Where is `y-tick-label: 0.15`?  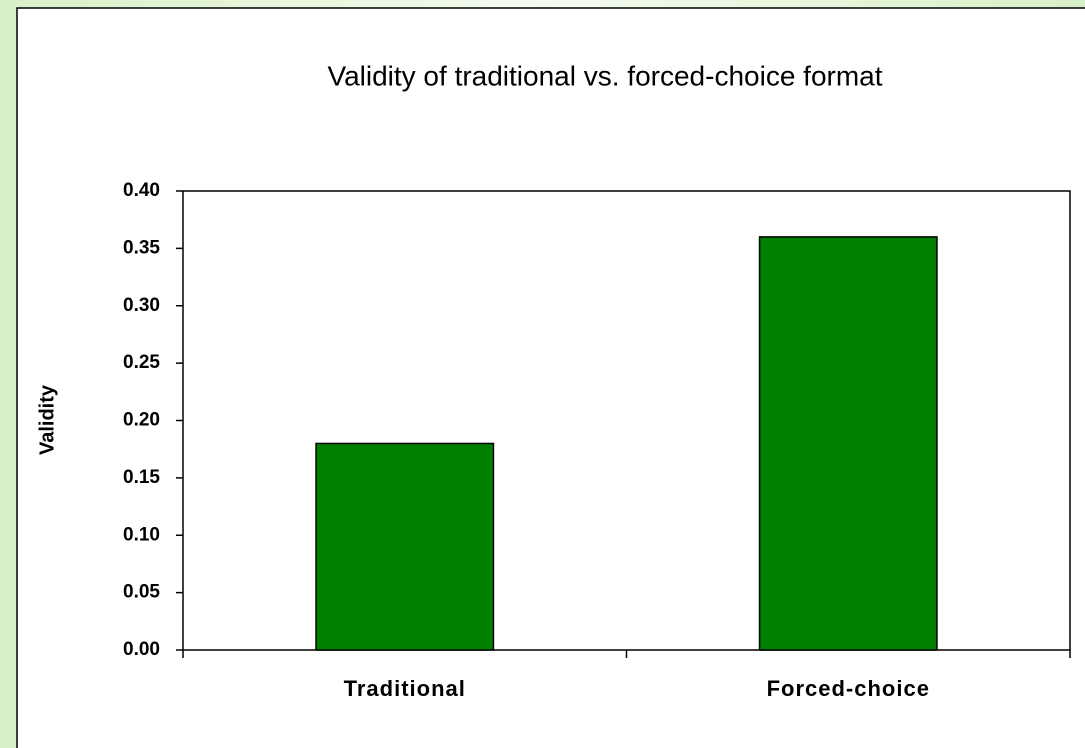 y-tick-label: 0.15 is located at coordinates (141, 477).